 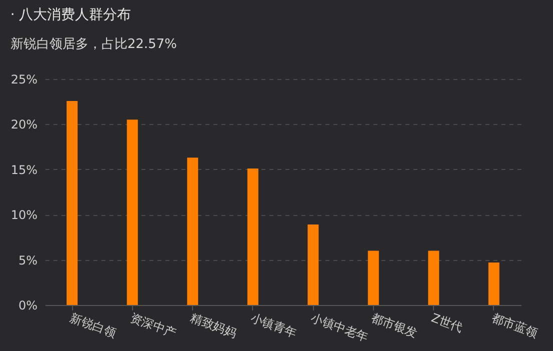 What do you see at coordinates (339, 327) in the screenshot?
I see `x-tick-label: 小镇中老年` at bounding box center [339, 327].